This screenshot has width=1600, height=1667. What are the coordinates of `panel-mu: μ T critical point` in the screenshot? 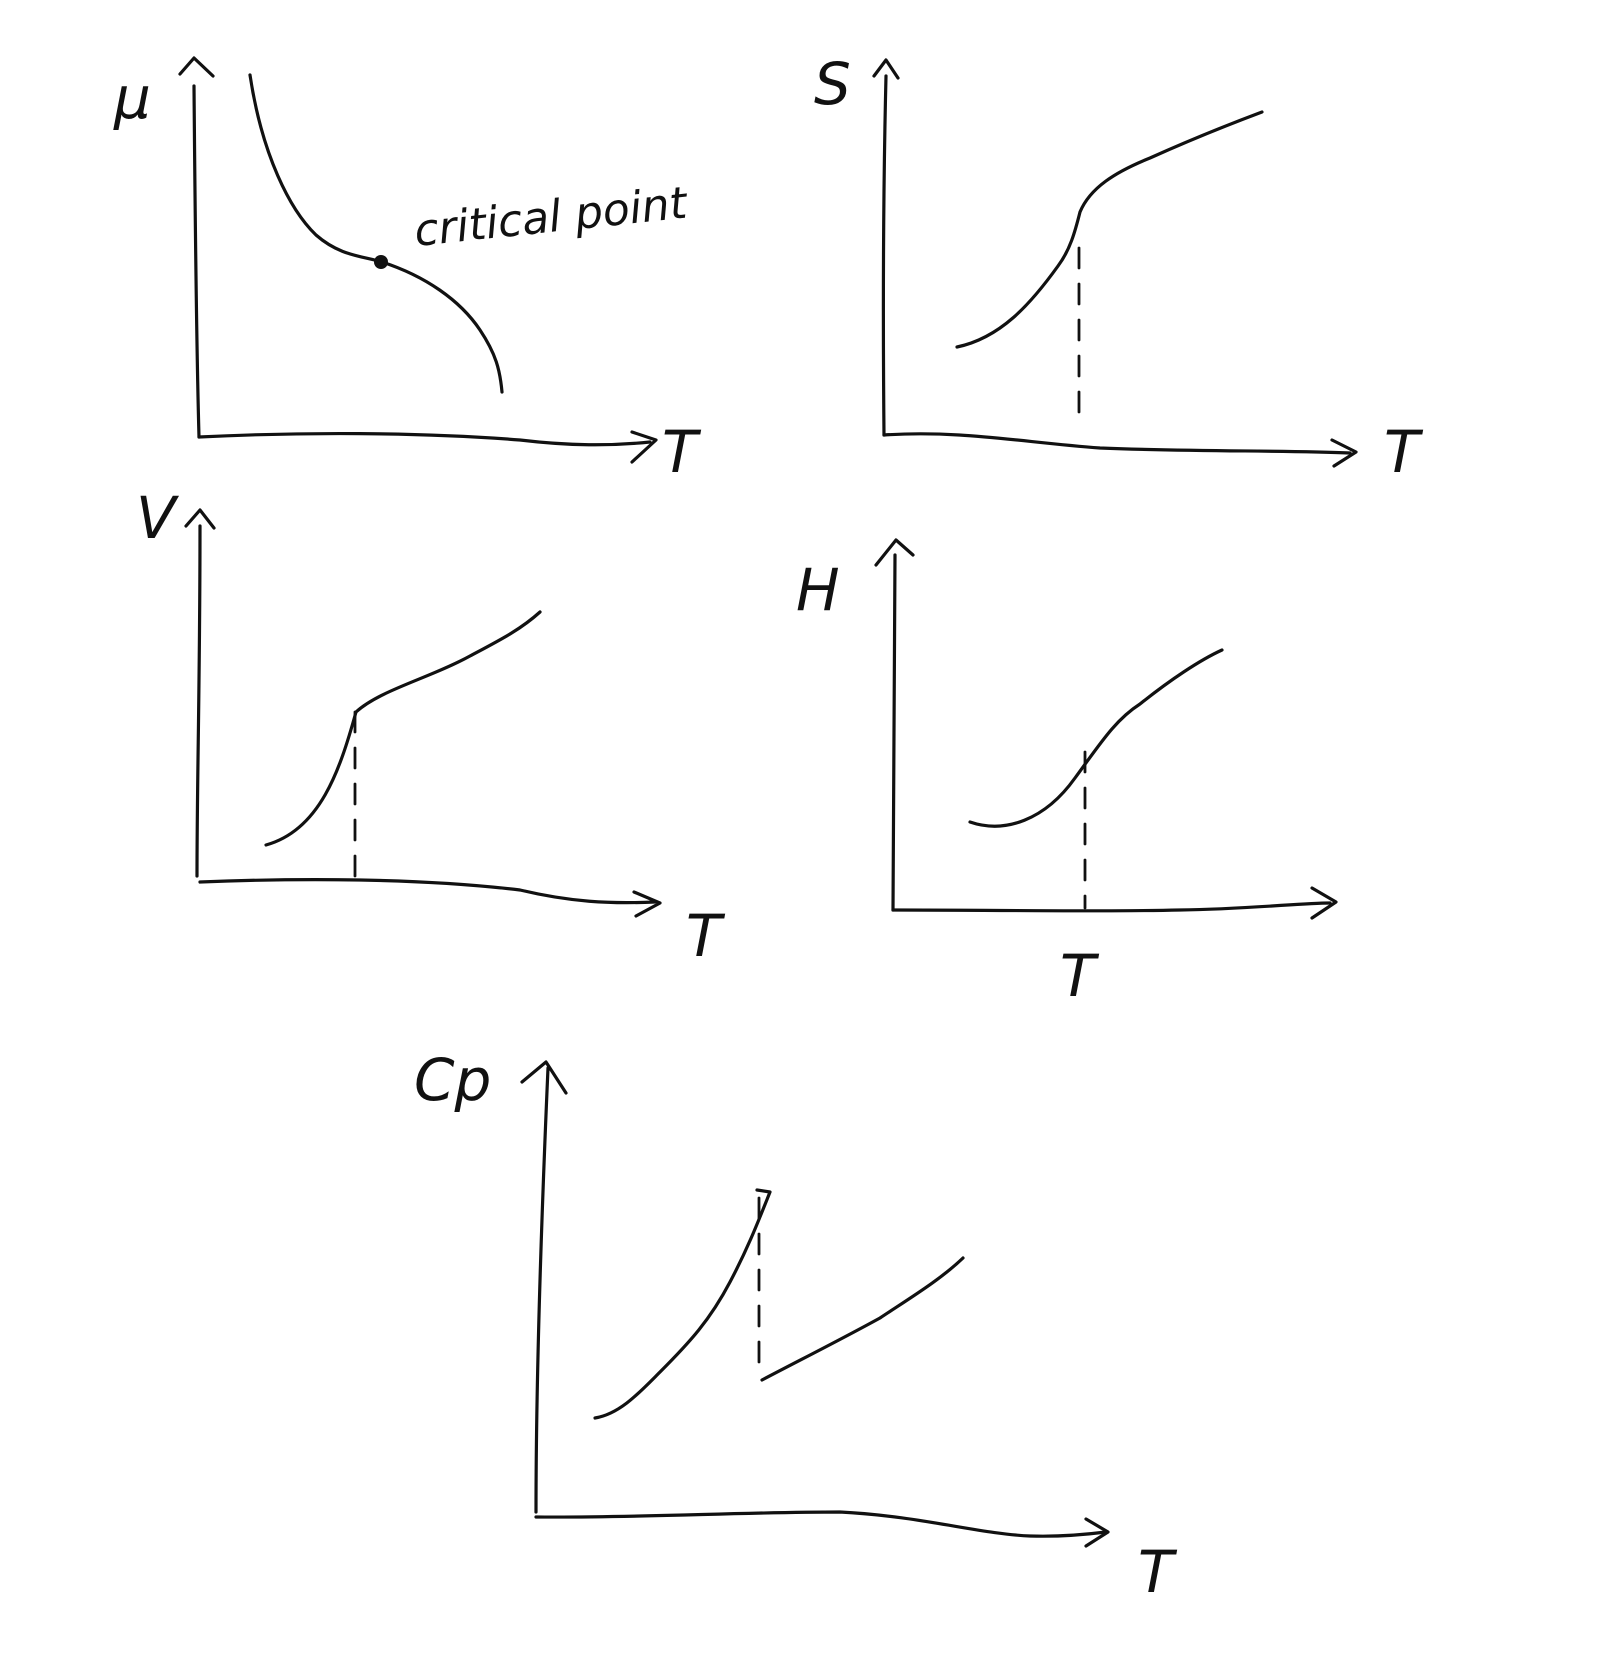 It's located at (407, 271).